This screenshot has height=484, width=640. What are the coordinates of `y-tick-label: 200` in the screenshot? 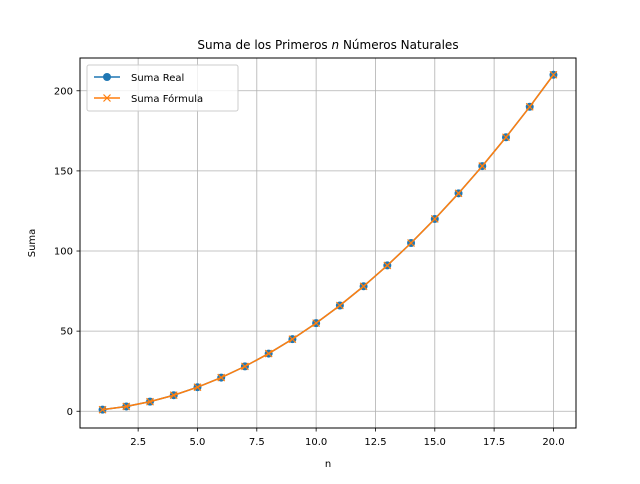 It's located at (63, 91).